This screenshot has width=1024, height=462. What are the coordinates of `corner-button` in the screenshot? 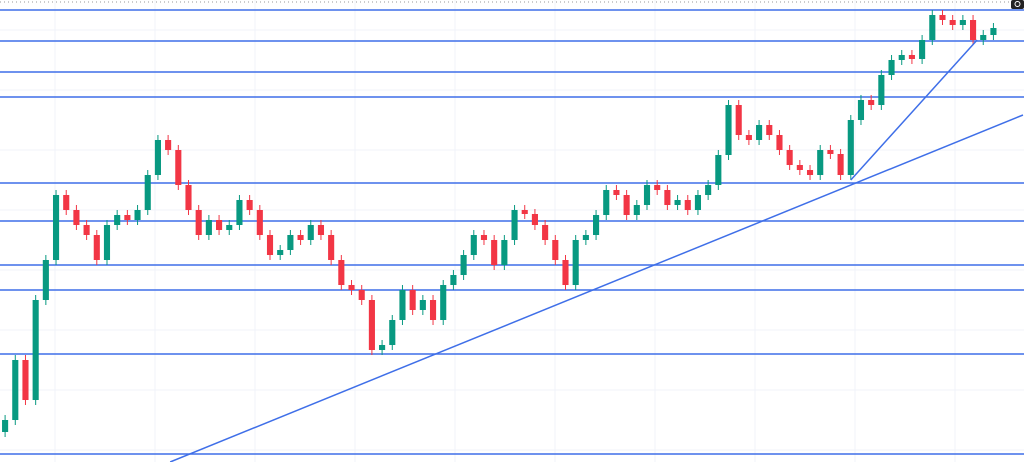 It's located at (1017, 4).